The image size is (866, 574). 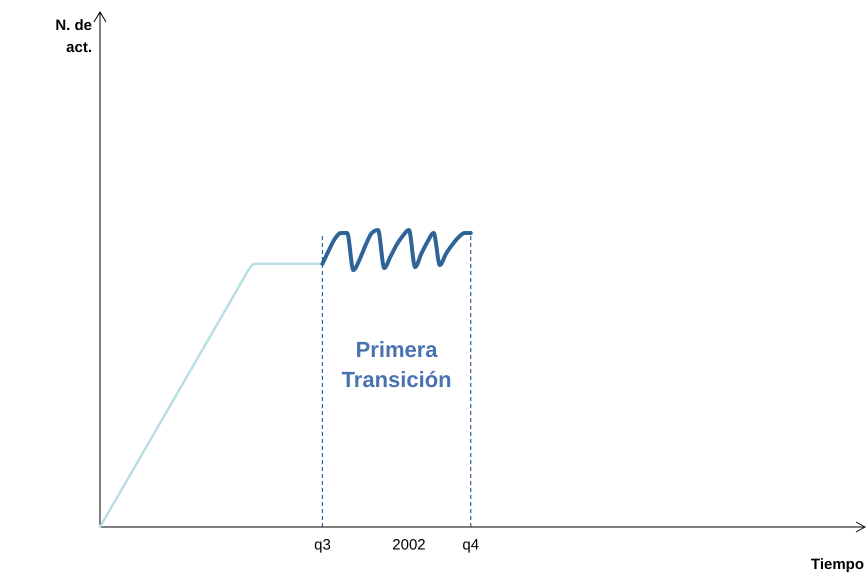 I want to click on x-axis-title: Tiempo, so click(x=837, y=564).